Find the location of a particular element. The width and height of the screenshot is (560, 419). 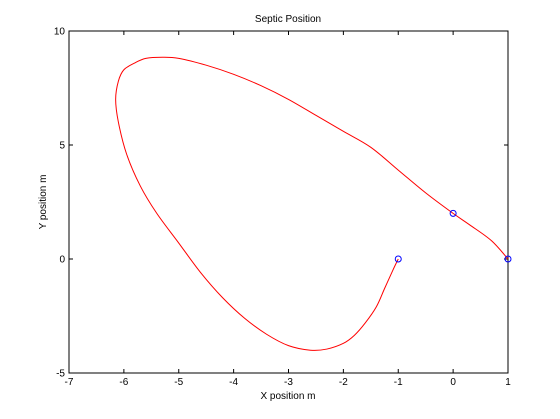

y-tick-label: 5 is located at coordinates (62, 146).